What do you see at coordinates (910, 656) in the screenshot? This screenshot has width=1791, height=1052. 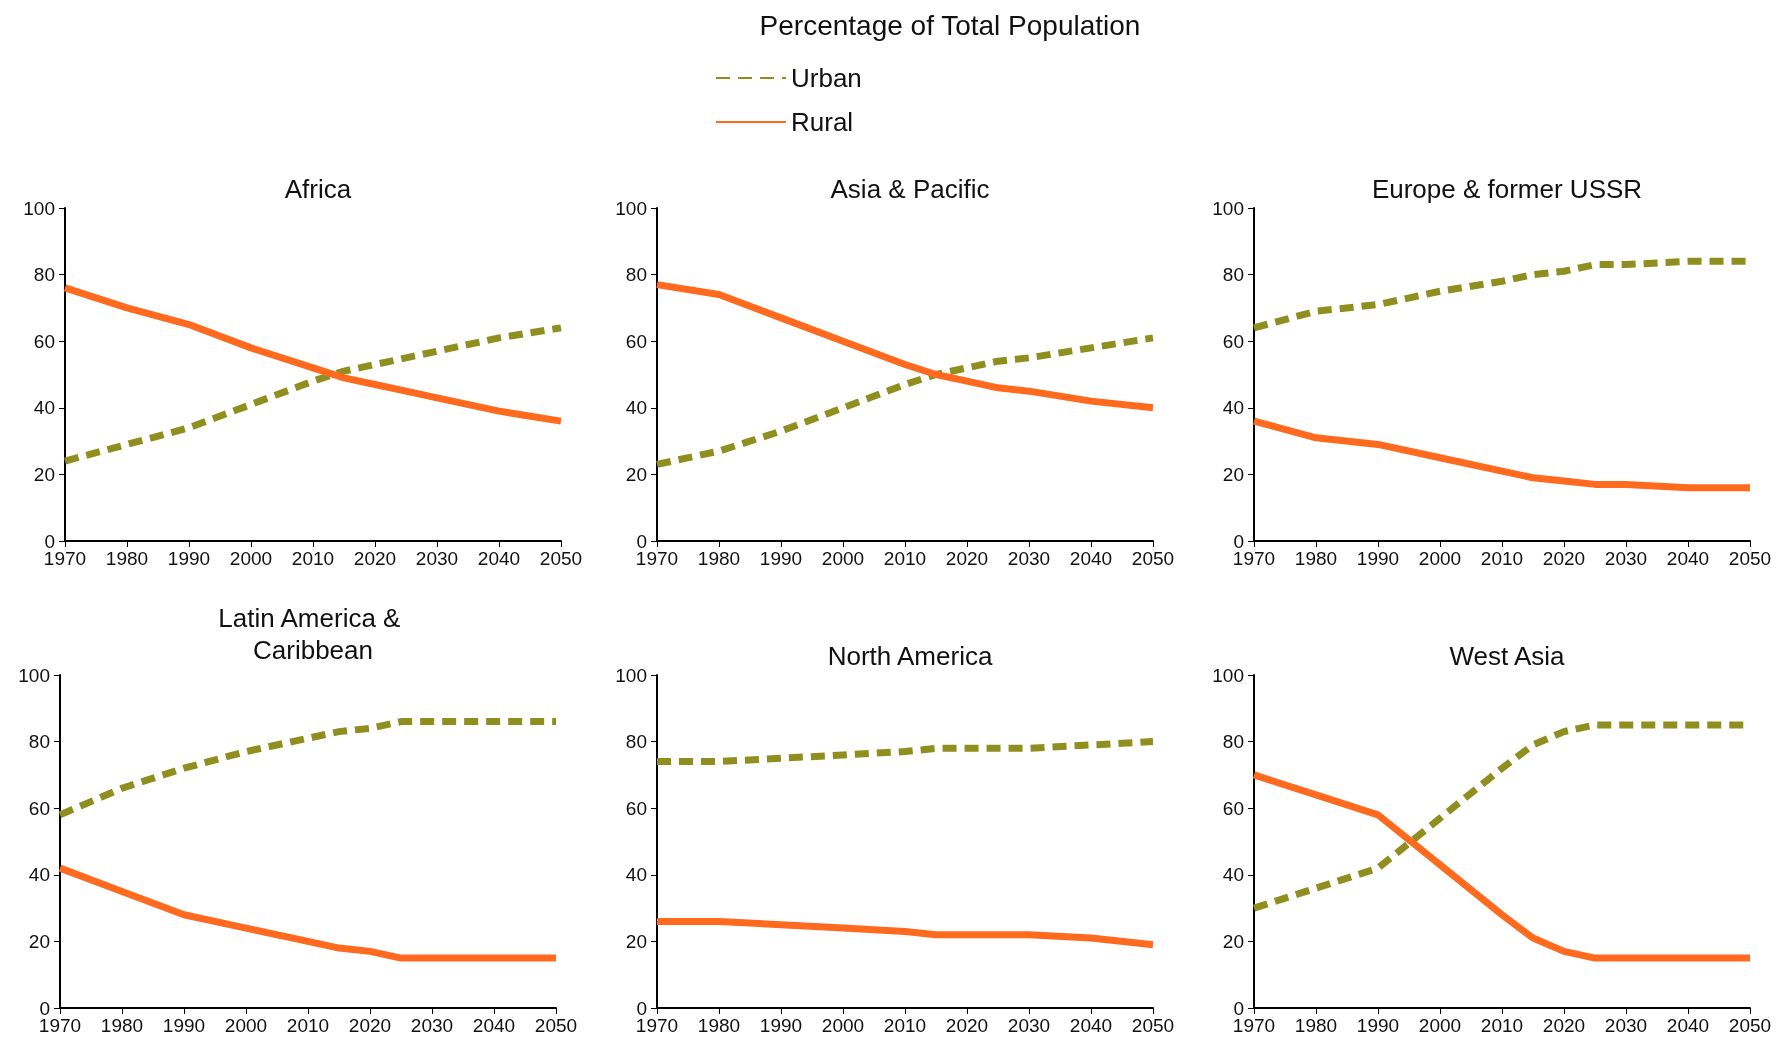 I see `chart-title: North America` at bounding box center [910, 656].